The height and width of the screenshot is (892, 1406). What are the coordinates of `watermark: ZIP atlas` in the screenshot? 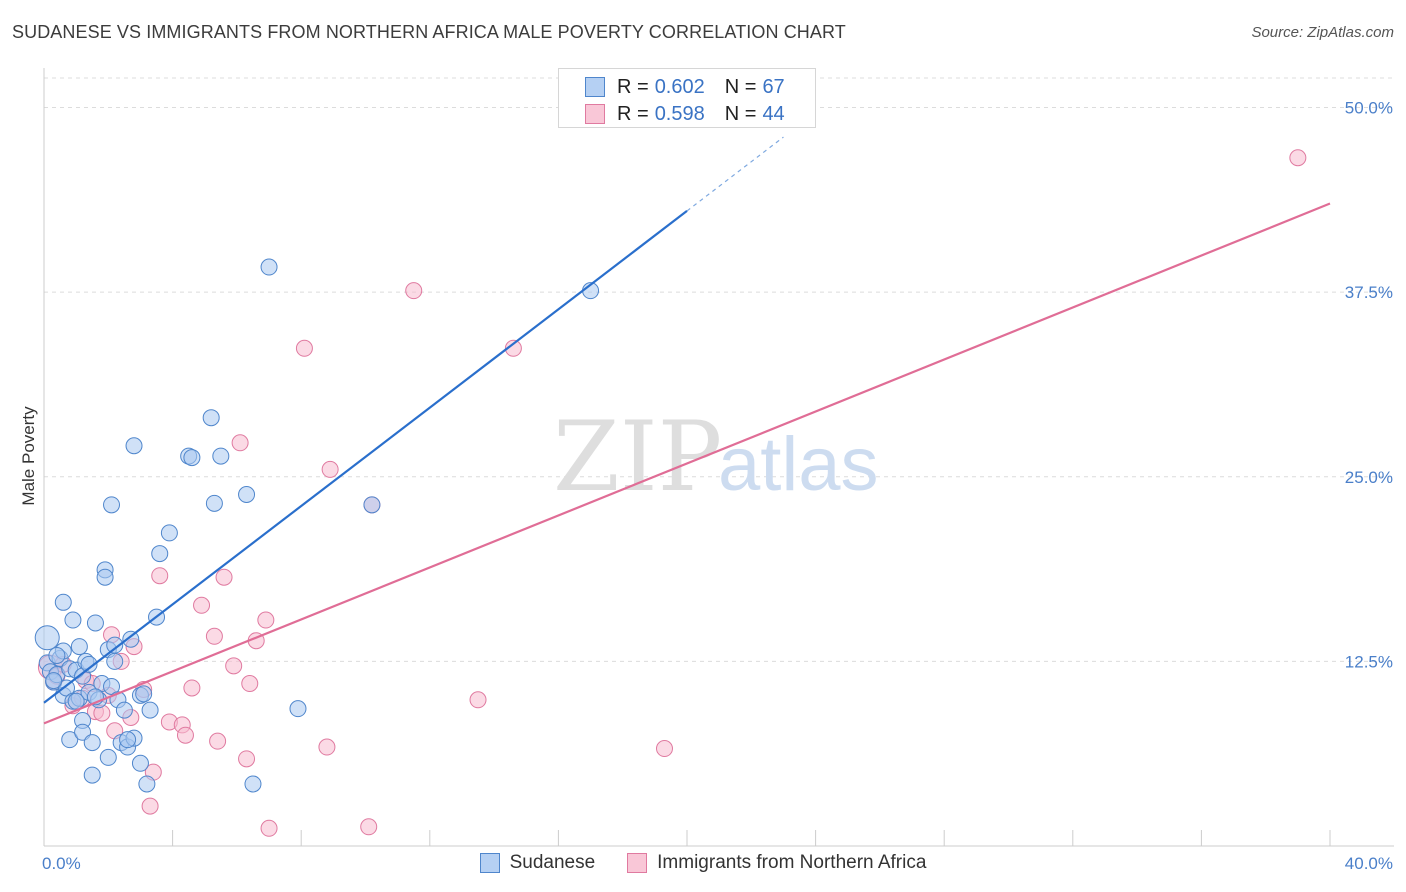 It's located at (716, 457).